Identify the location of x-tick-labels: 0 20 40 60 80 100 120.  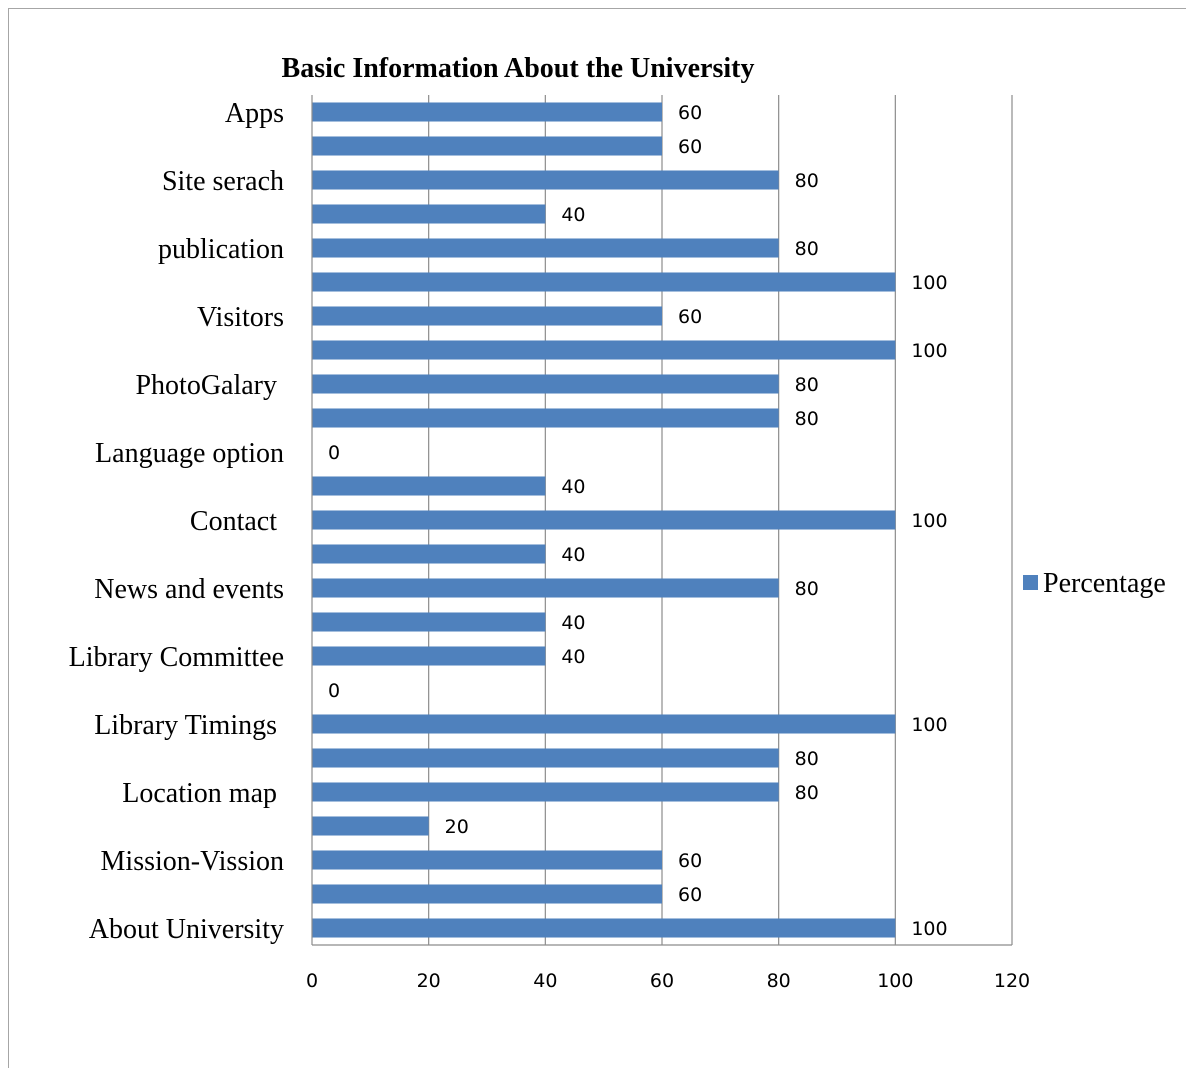
(668, 981).